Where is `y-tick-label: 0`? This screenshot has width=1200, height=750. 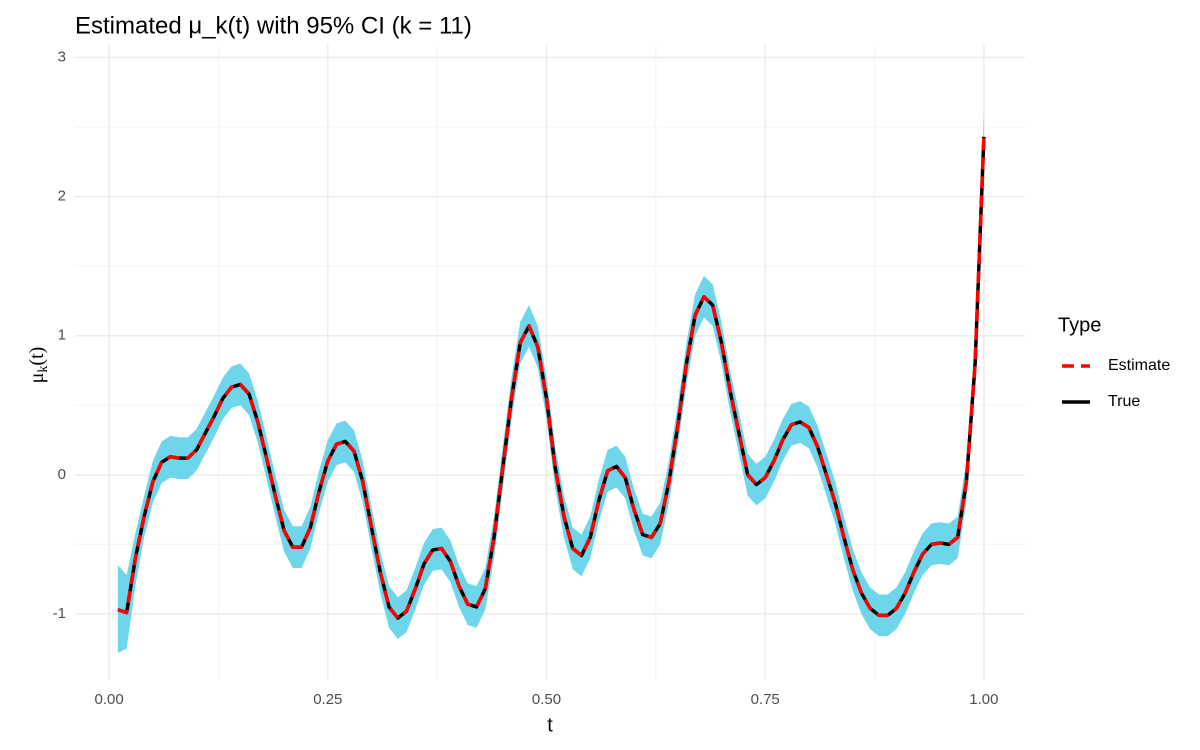
y-tick-label: 0 is located at coordinates (62, 474).